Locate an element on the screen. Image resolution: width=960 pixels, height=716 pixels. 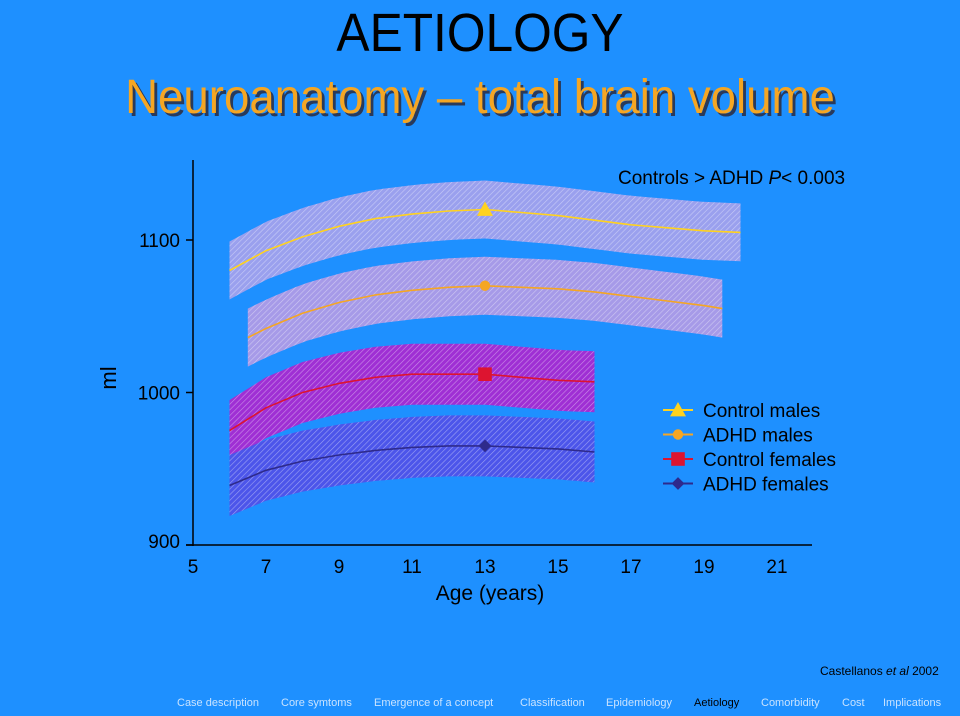
control-females-line is located at coordinates (412, 402).